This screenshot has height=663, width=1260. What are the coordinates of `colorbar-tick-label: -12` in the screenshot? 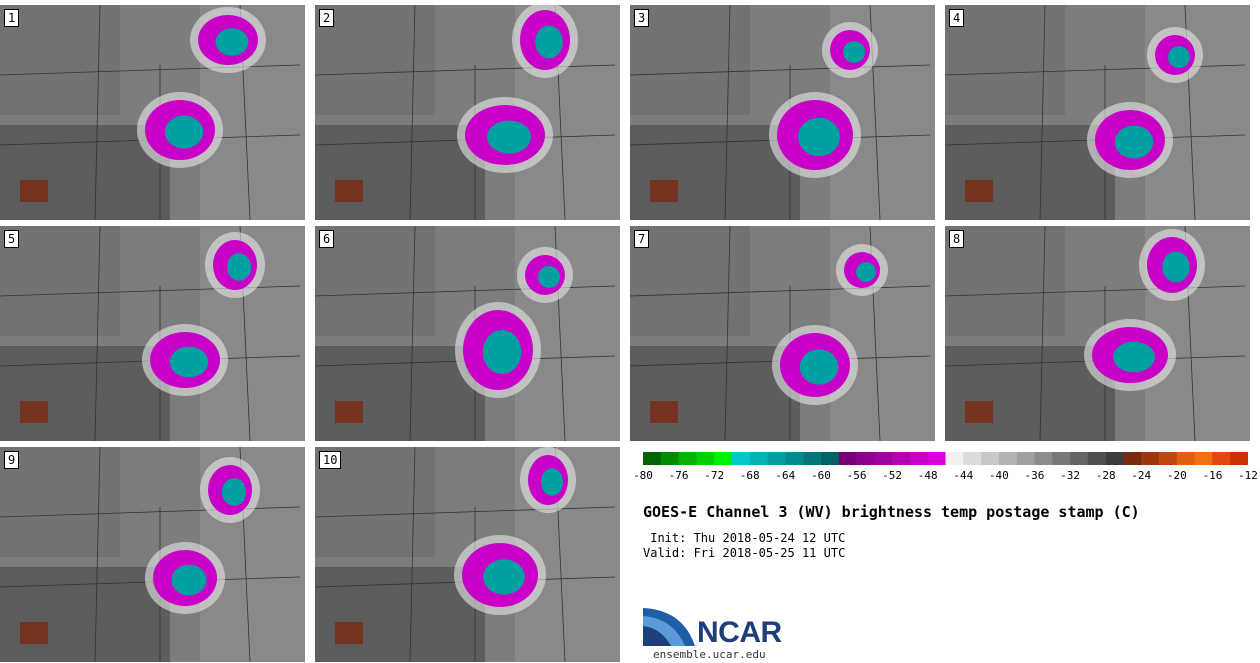 It's located at (1248, 475).